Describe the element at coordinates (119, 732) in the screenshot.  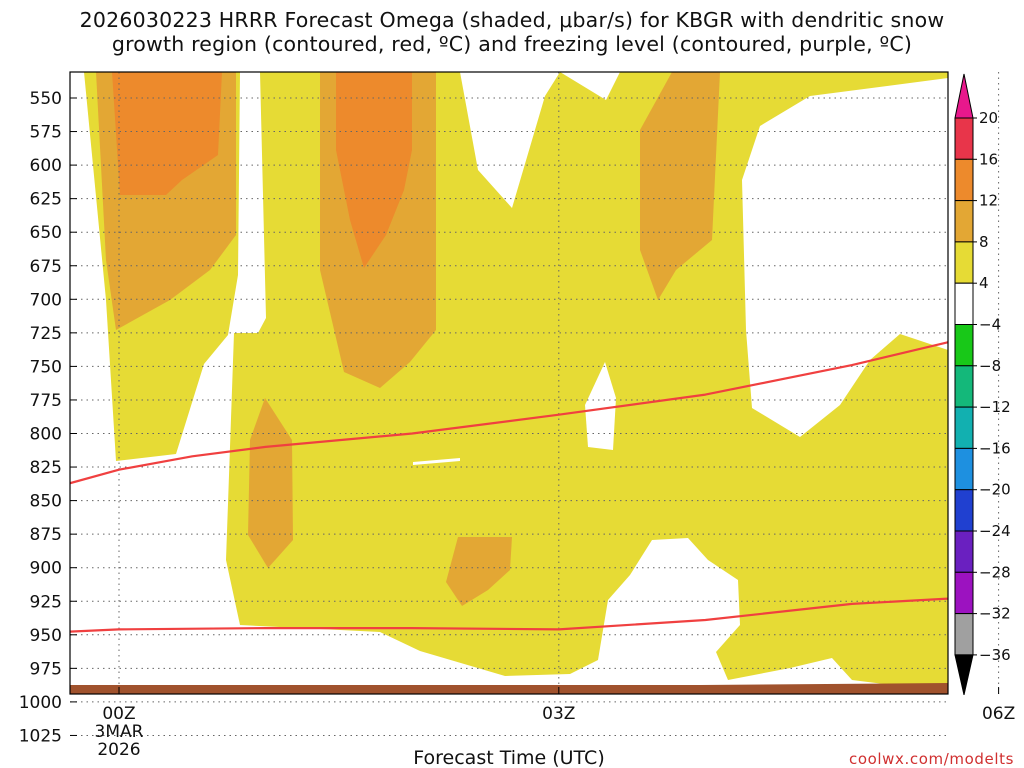
I see `x-tick-sublabel: 3MAR` at that location.